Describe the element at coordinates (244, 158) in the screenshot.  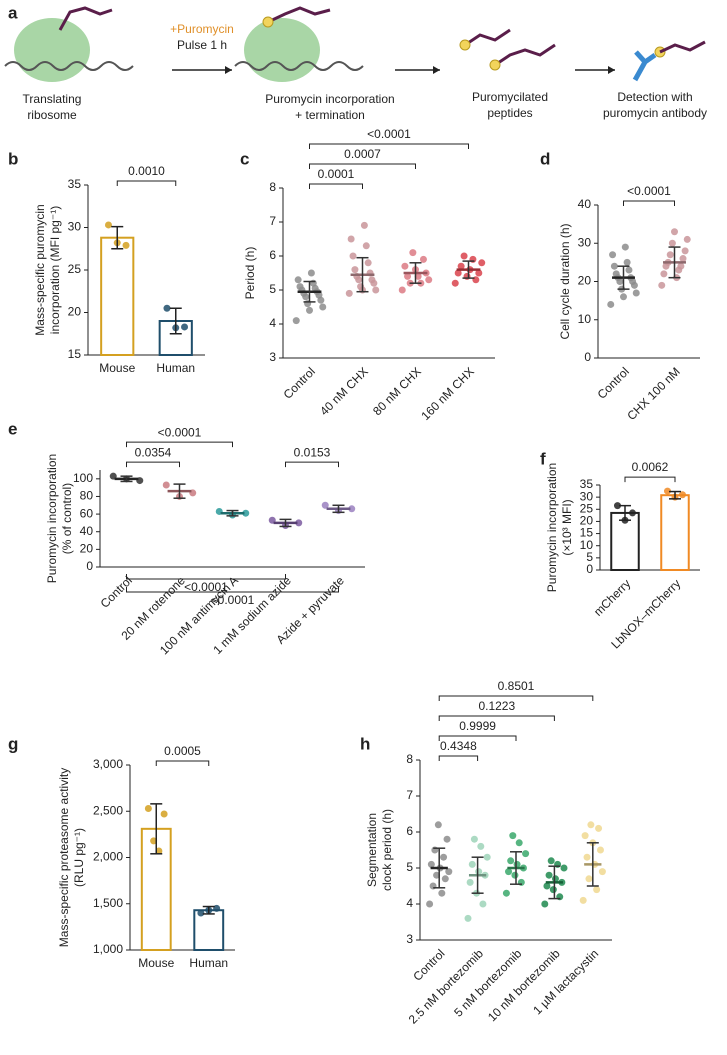
I see `panel-letter: c` at that location.